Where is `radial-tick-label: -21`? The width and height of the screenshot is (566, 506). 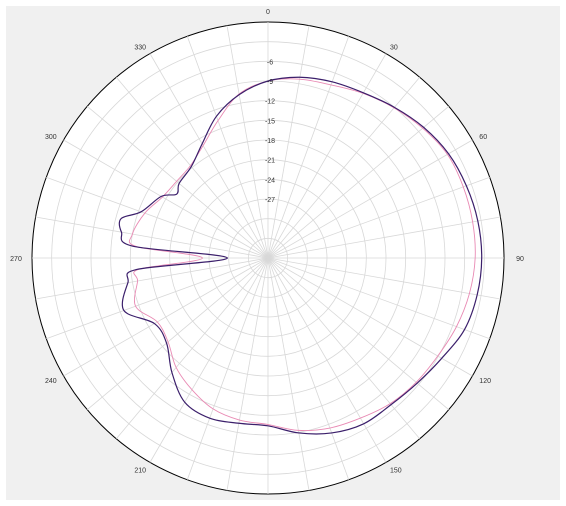 radial-tick-label: -21 is located at coordinates (270, 161).